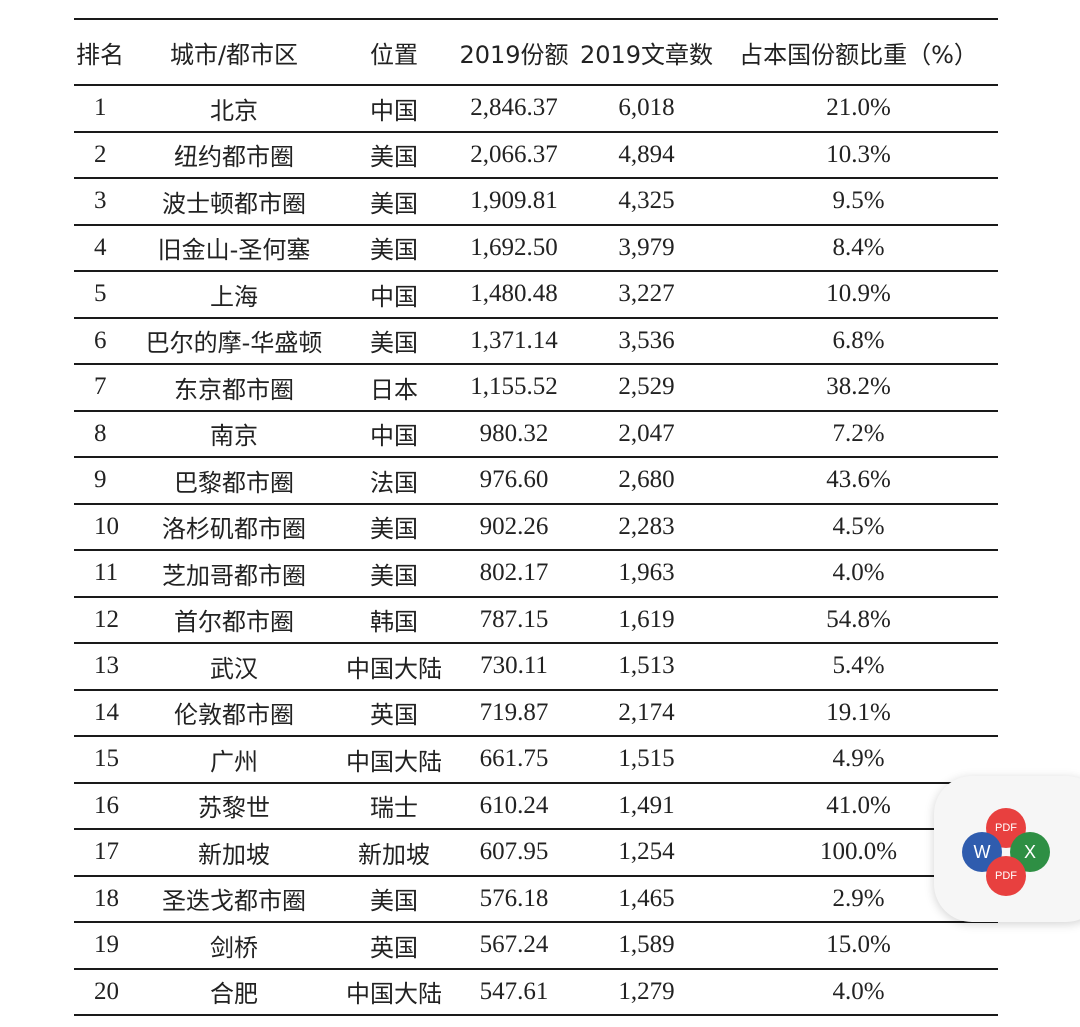 This screenshot has height=1027, width=1080. Describe the element at coordinates (536, 387) in the screenshot. I see `table-row: 7 东京都市圈 日本 1,155.52 2,529 38.2%` at that location.